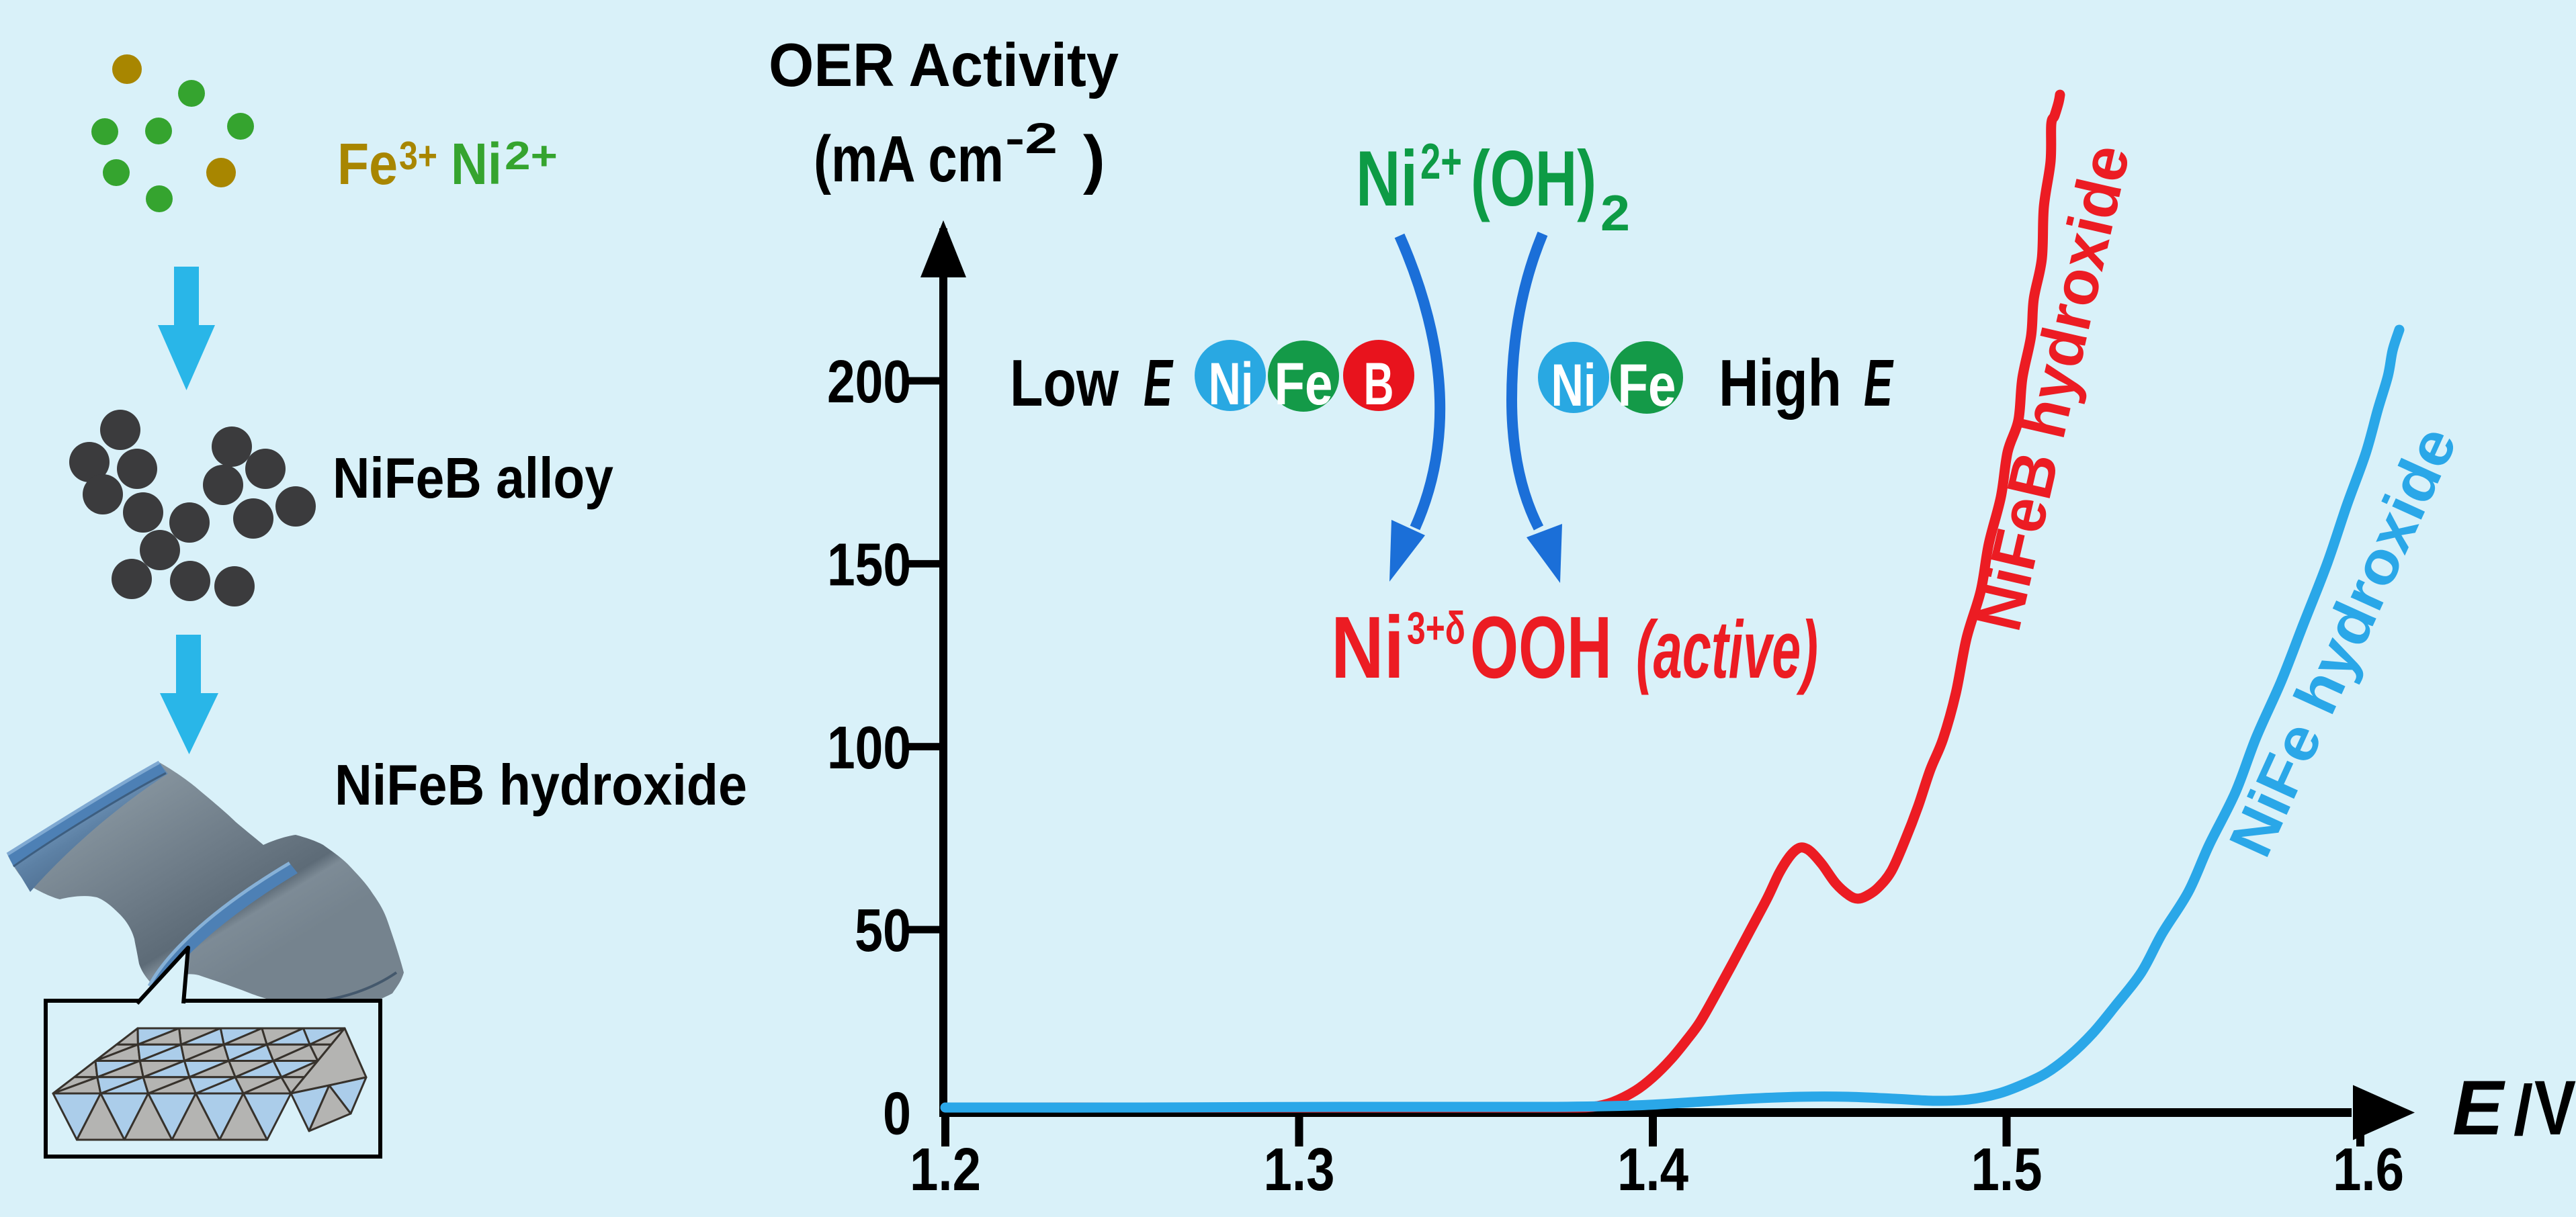 The image size is (2576, 1217). Describe the element at coordinates (1652, 1170) in the screenshot. I see `svg-text: 1.4` at that location.